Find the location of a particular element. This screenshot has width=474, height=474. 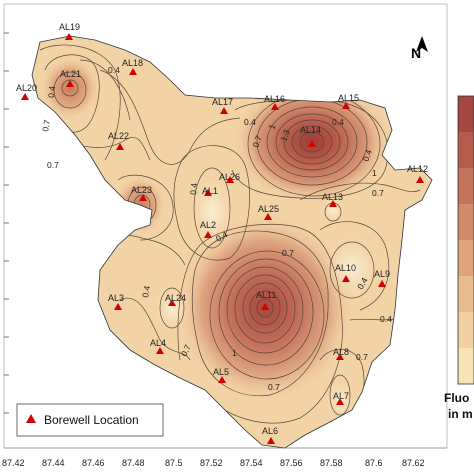

svg-text: AL6 is located at coordinates (270, 431).